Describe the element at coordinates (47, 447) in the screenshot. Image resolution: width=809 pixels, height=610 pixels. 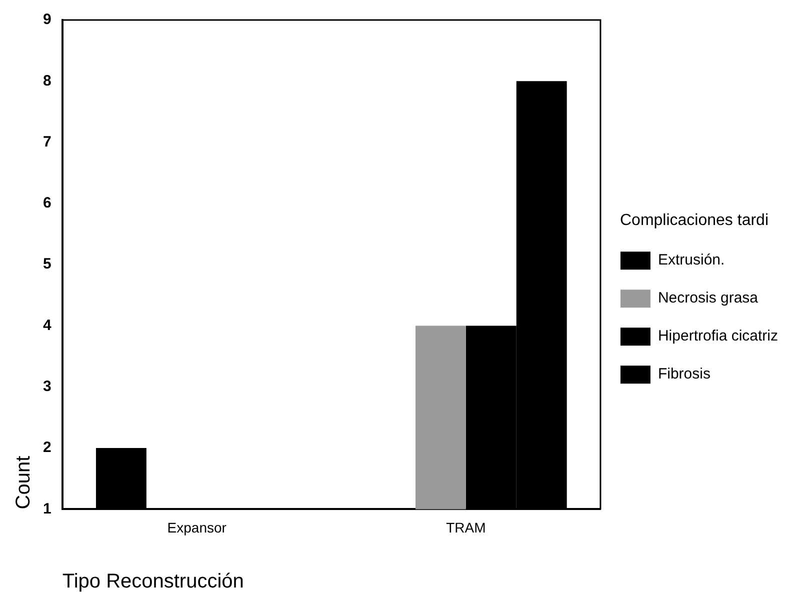
I see `y-tick-label: 2` at that location.